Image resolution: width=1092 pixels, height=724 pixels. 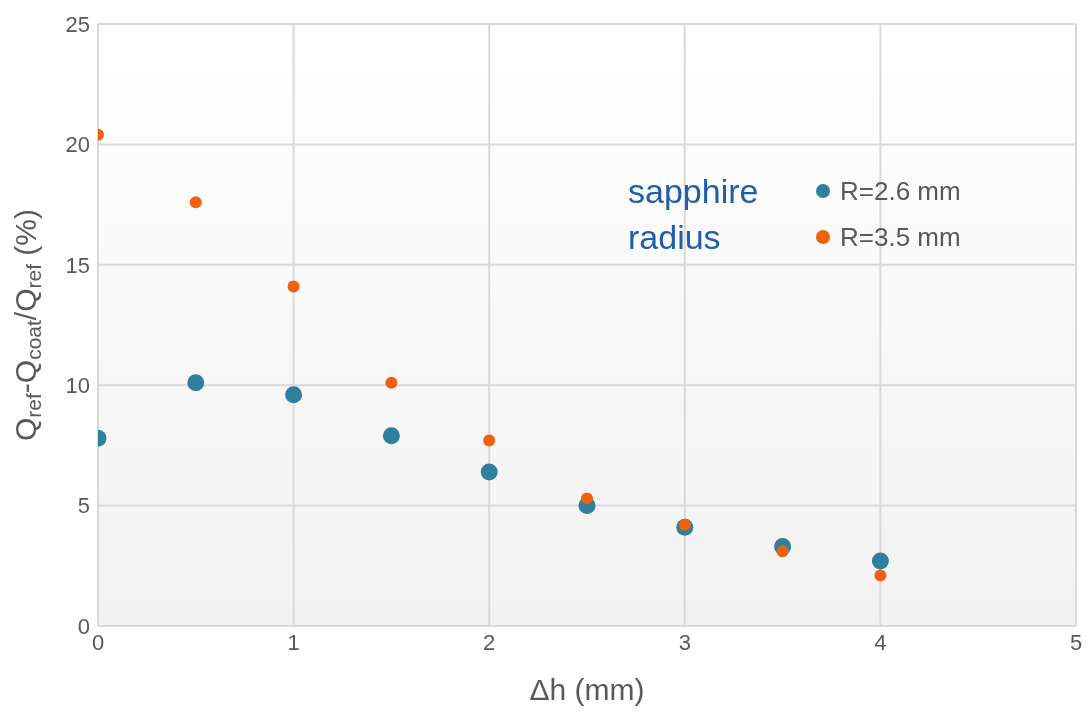 I want to click on x-tick-label: 2, so click(x=489, y=642).